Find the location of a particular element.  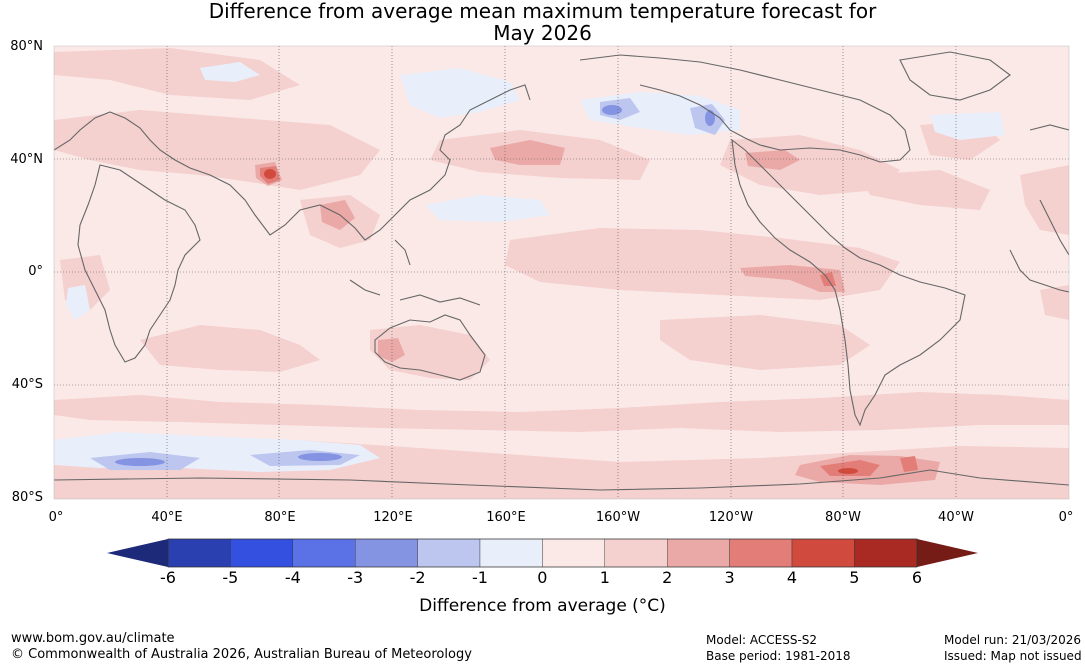

colorbar-tick: -1 is located at coordinates (480, 577).